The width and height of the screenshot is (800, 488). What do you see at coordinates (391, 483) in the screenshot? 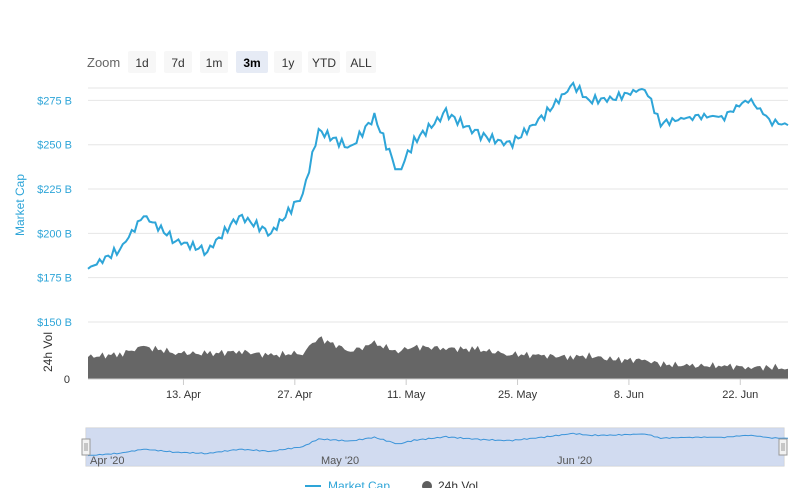
I see `legend: Market Cap 24h Vol` at bounding box center [391, 483].